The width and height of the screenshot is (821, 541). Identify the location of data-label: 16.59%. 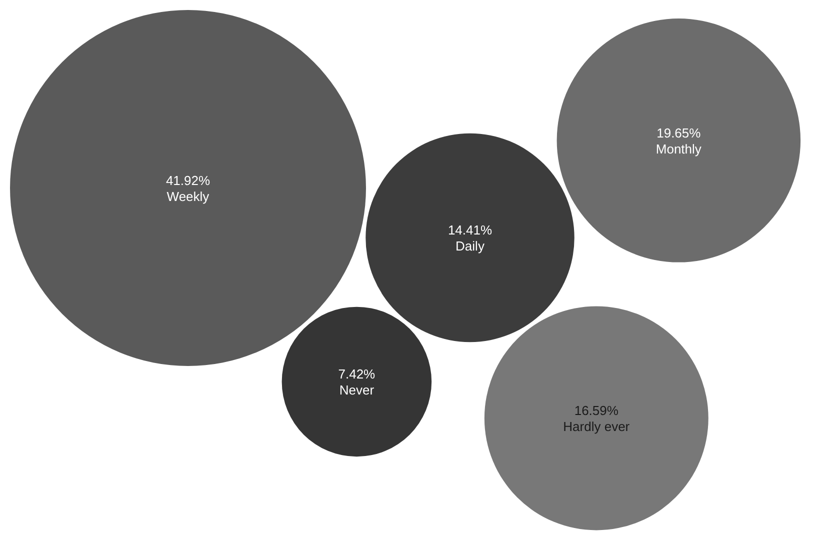
(596, 410).